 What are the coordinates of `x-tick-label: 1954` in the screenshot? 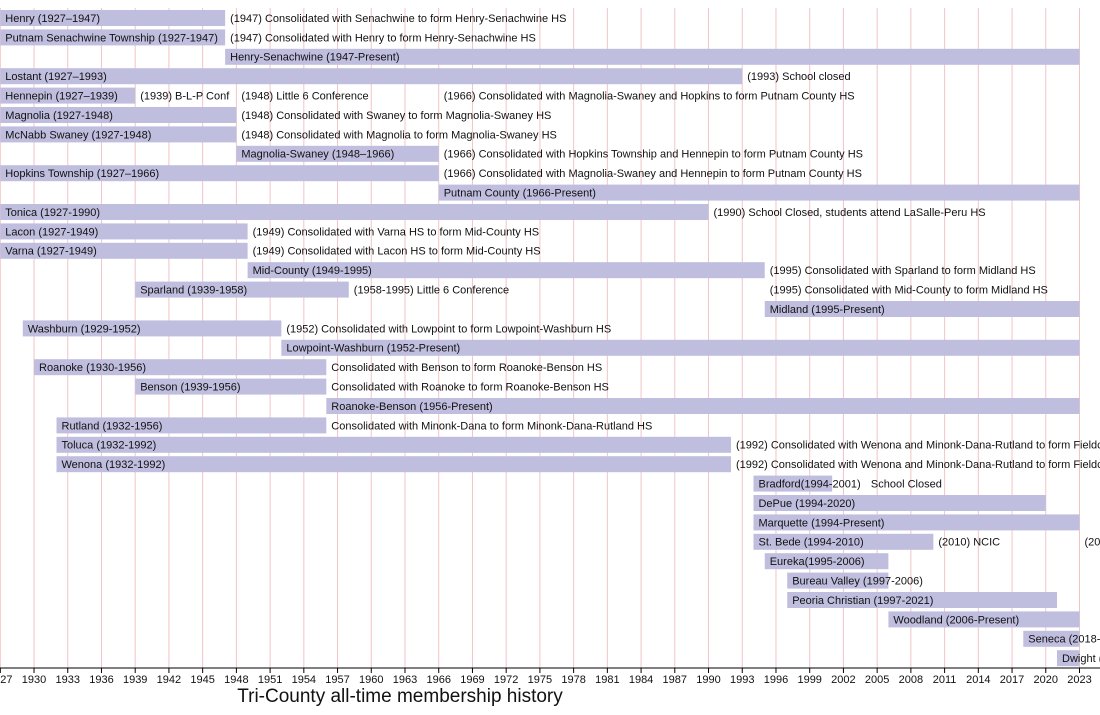 It's located at (304, 680).